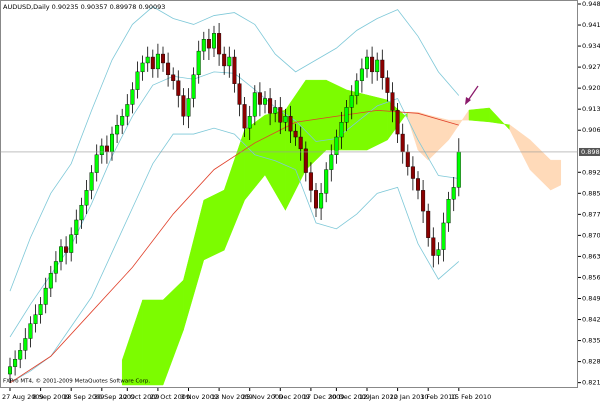 This screenshot has height=408, width=600. What do you see at coordinates (591, 25) in the screenshot?
I see `y-tick-label: 0.94180` at bounding box center [591, 25].